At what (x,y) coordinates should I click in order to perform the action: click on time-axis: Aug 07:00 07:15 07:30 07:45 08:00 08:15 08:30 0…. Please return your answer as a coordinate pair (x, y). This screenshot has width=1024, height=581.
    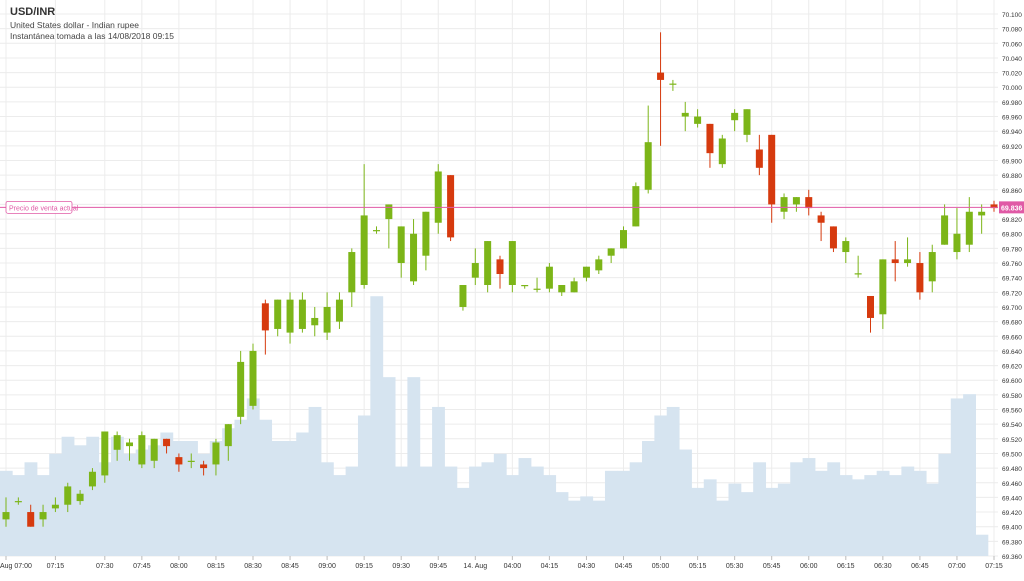
    Looking at the image, I should click on (501, 563).